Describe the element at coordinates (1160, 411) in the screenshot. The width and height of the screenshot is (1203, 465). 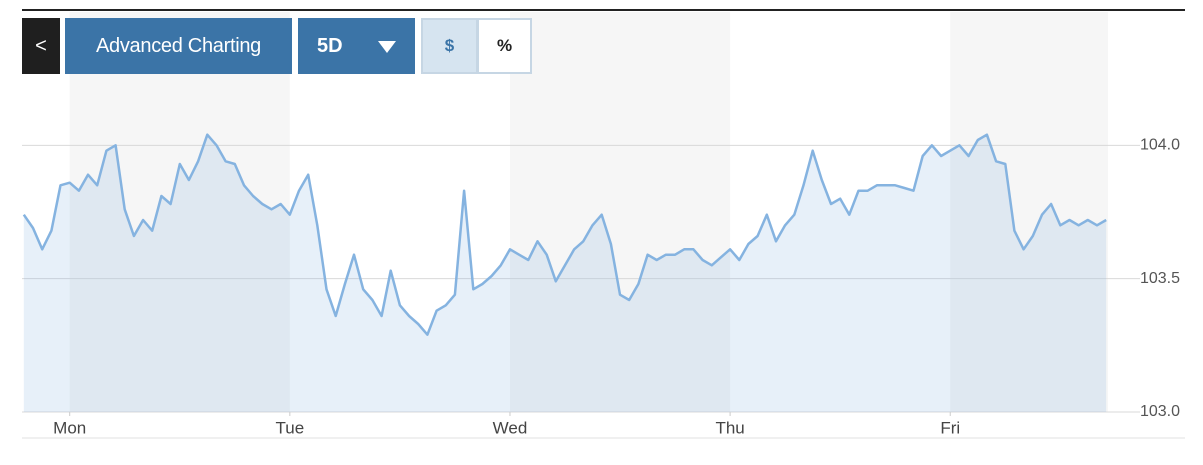
I see `y-tick-label: 103.0` at that location.